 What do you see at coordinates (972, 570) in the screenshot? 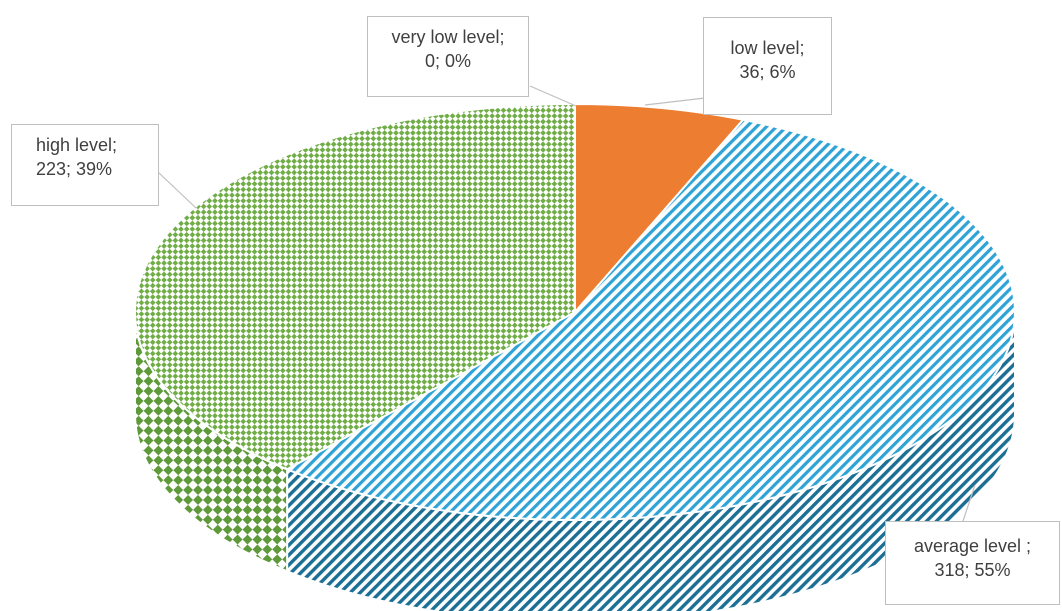
I see `data-label-average-level-value: 318; 55%` at bounding box center [972, 570].